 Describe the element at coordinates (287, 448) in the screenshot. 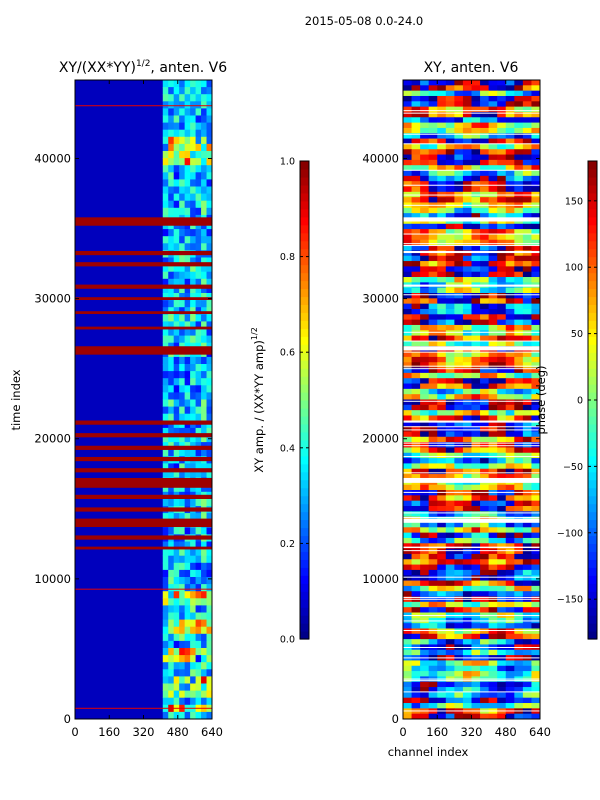

I see `left-colorbar-tick-label: 0.4` at that location.